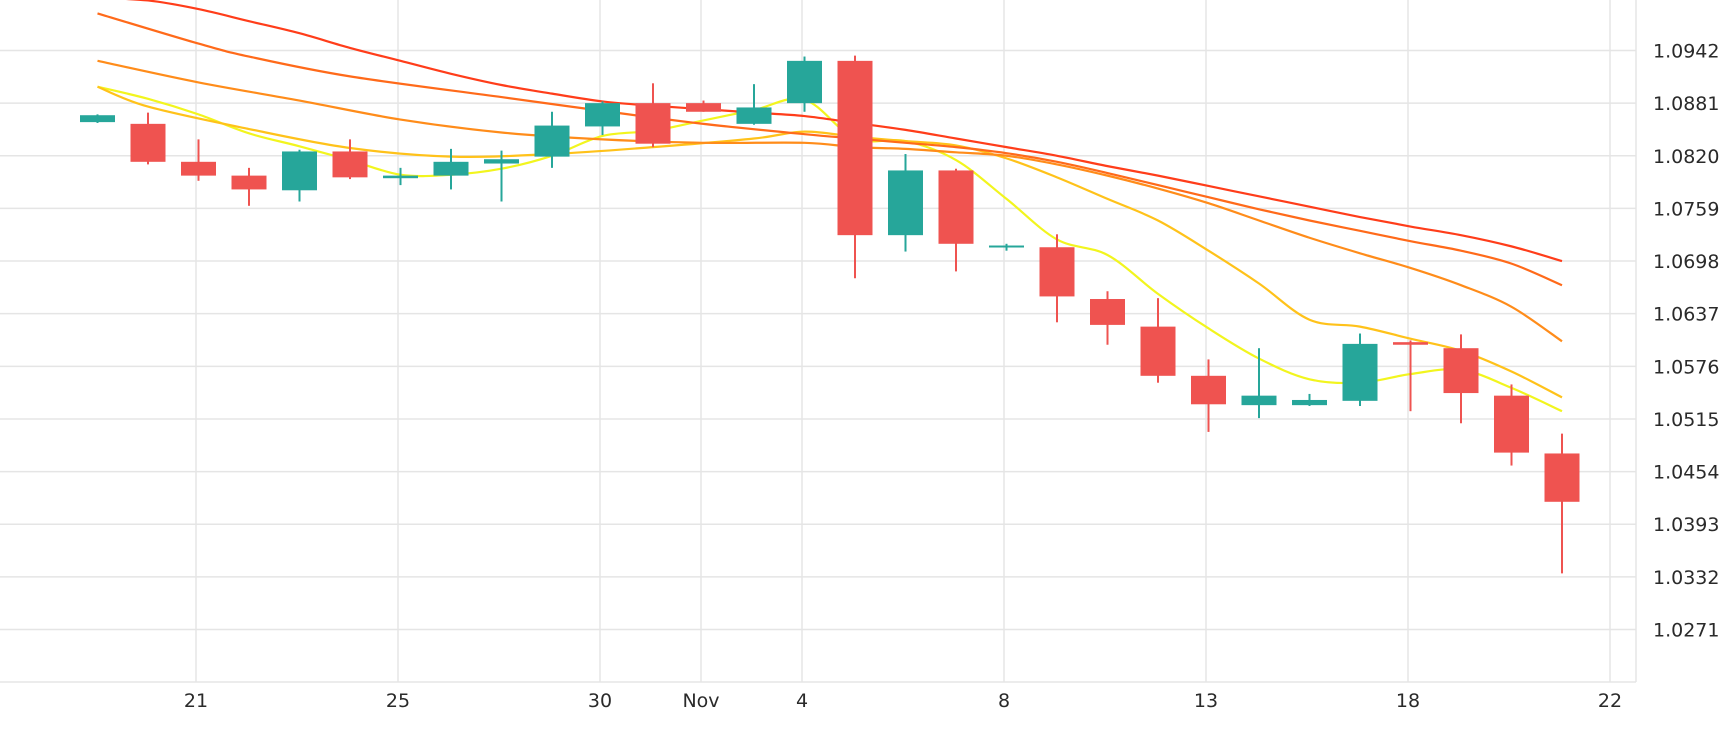 The height and width of the screenshot is (730, 1730). What do you see at coordinates (1206, 701) in the screenshot?
I see `x-tick-label: 13` at bounding box center [1206, 701].